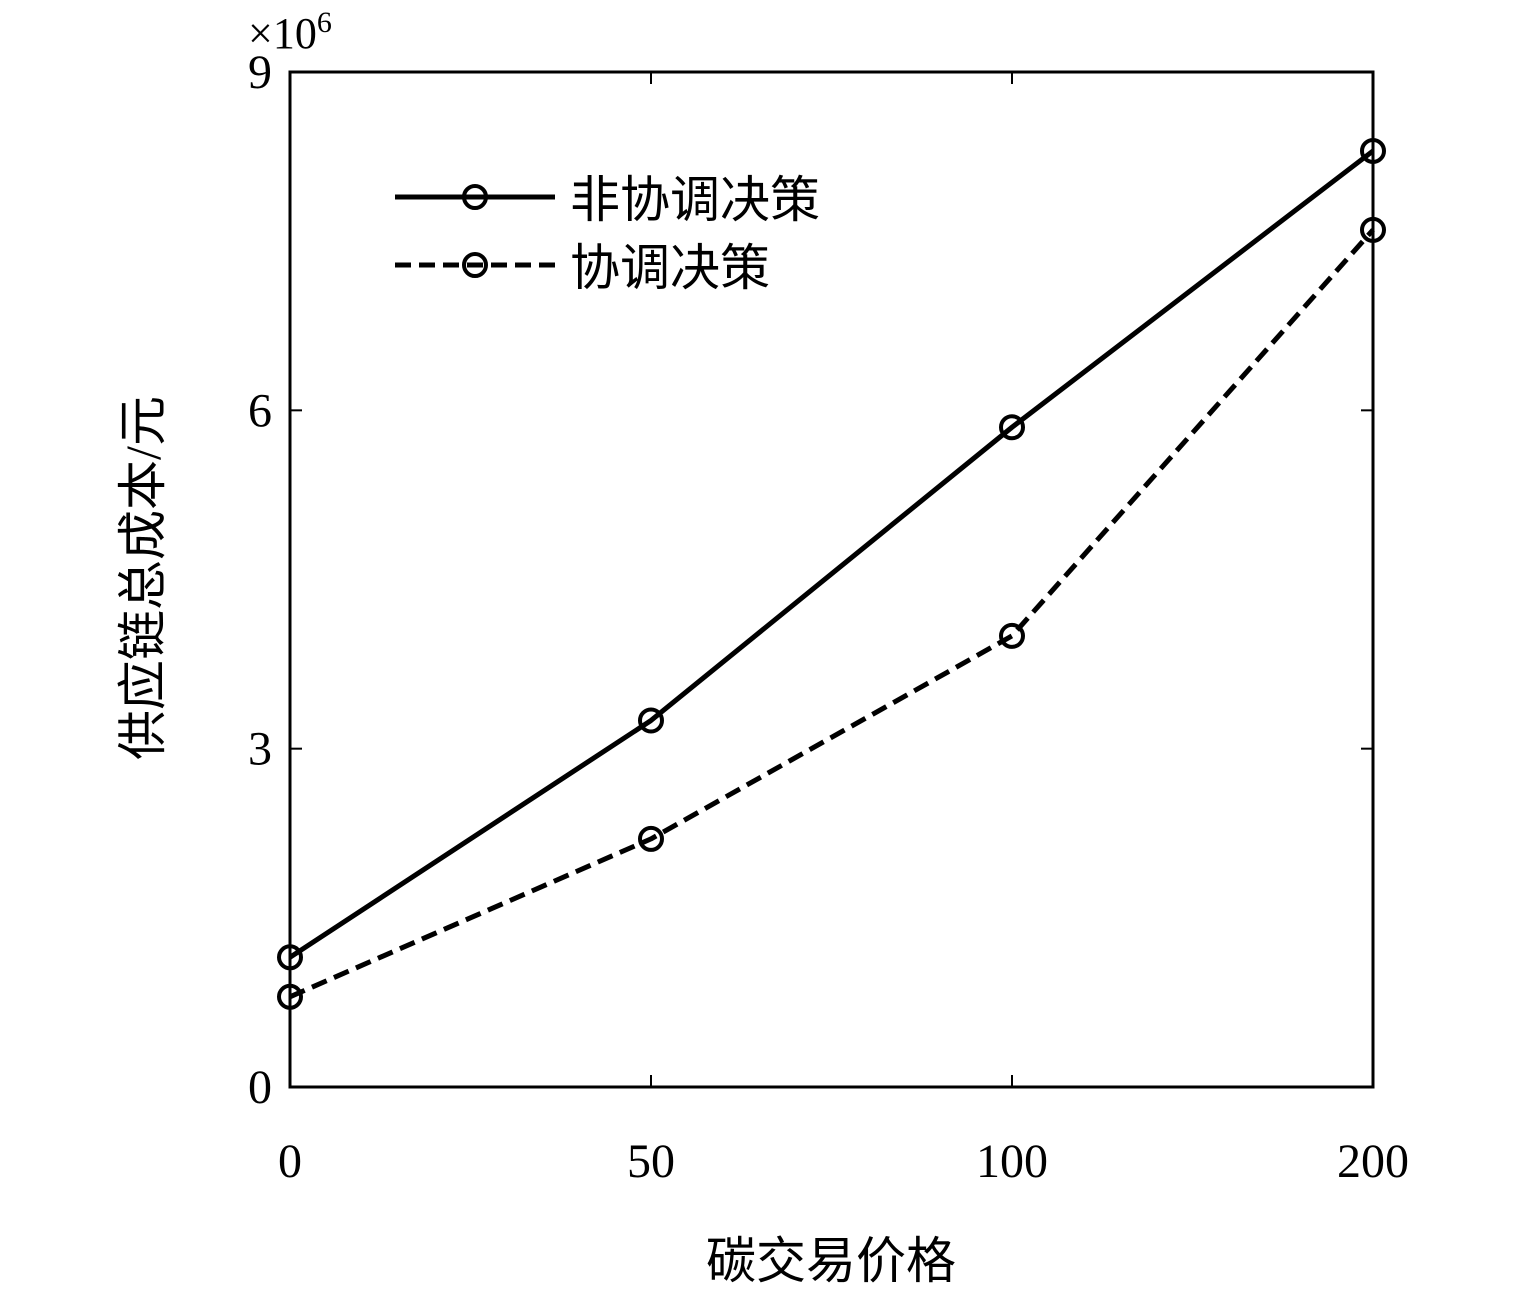  I want to click on legend-marker-solid, so click(475, 197).